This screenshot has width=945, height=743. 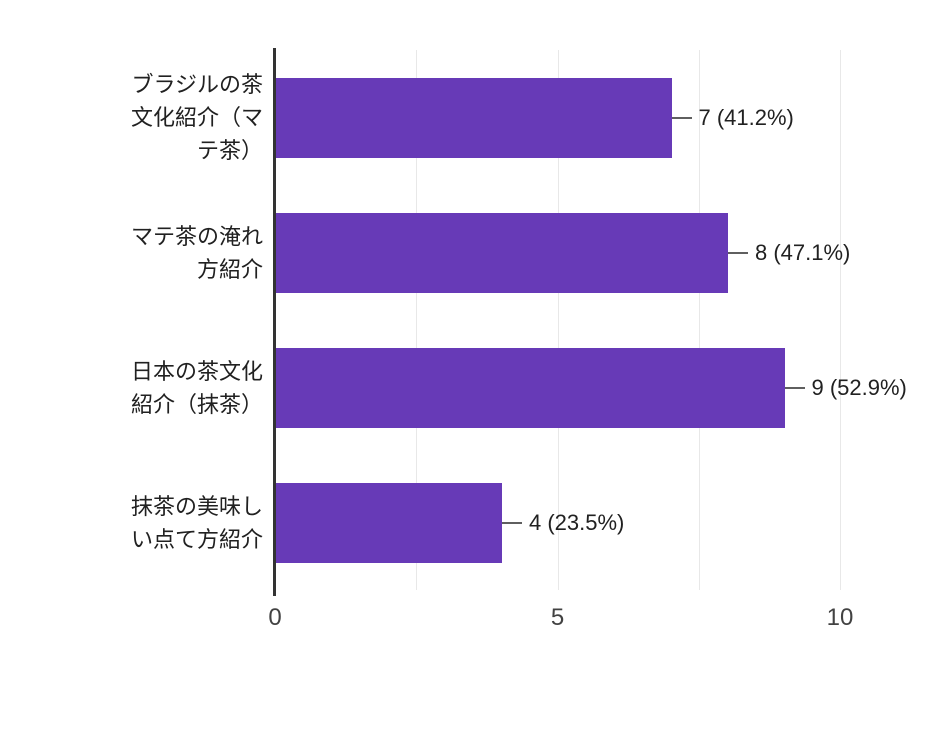 I want to click on y-axis-line, so click(x=274, y=322).